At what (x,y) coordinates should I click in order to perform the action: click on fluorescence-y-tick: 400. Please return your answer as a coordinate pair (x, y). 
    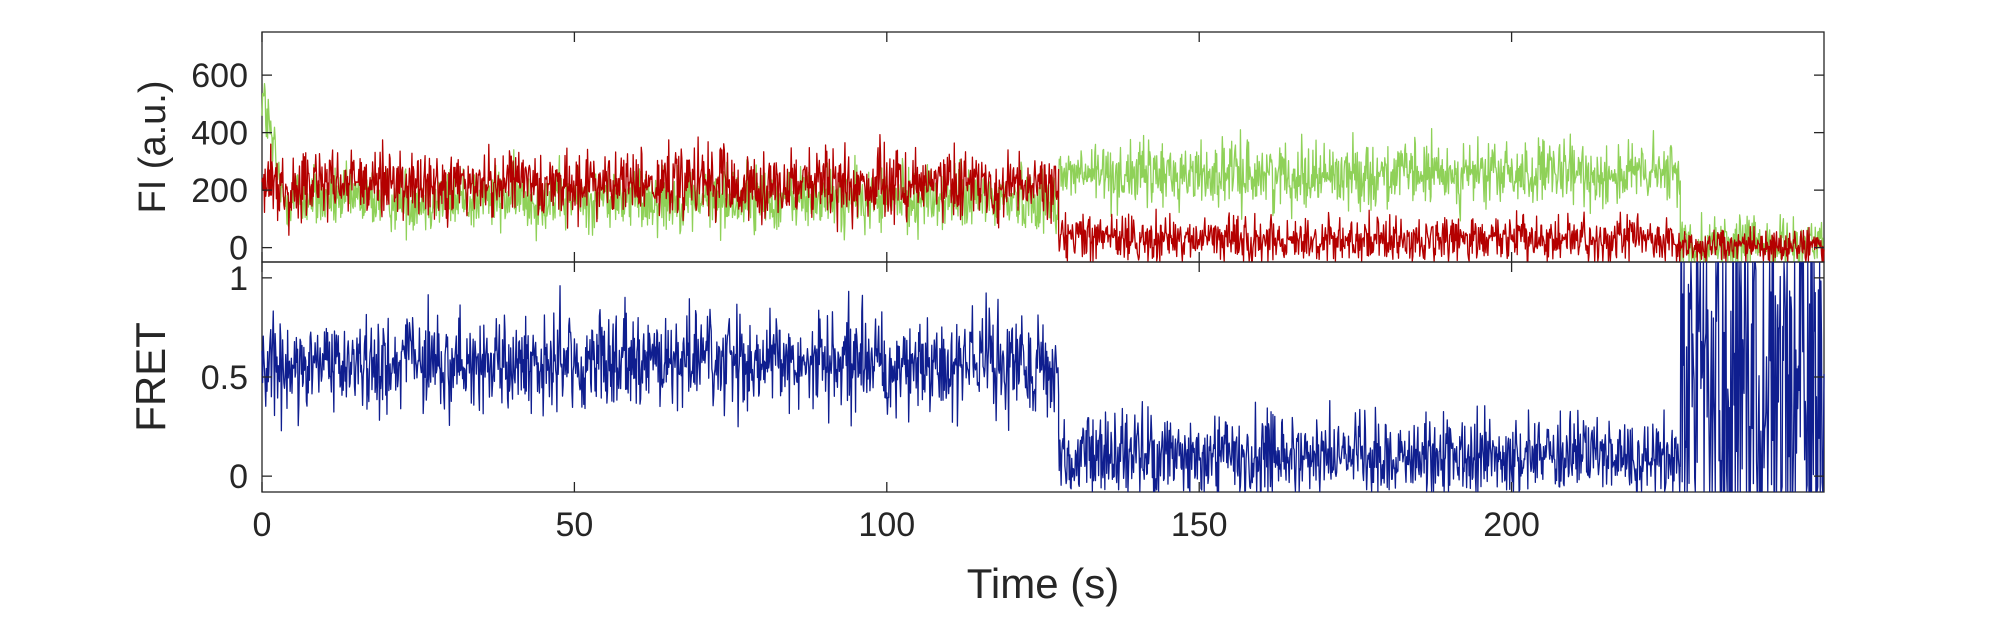
    Looking at the image, I should click on (1007, 134).